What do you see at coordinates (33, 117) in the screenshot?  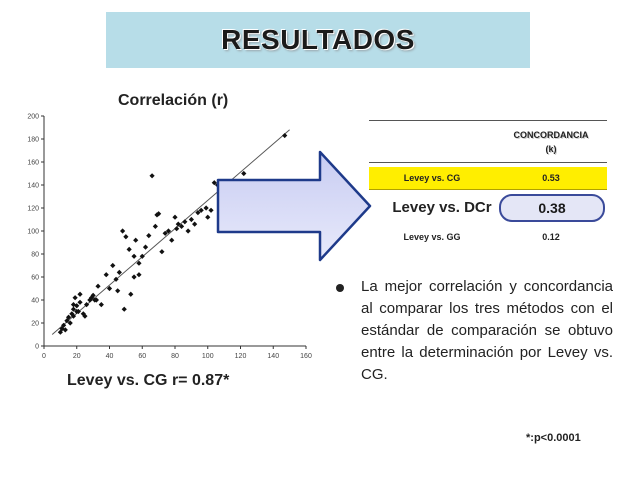 I see `y-tick-label: 200` at bounding box center [33, 117].